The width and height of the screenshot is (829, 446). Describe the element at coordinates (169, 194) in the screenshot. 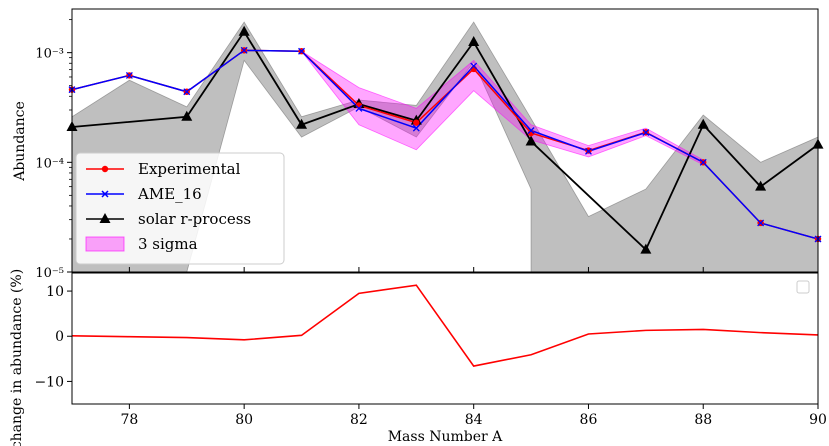

I see `legend-label-ame16: AME_16` at that location.